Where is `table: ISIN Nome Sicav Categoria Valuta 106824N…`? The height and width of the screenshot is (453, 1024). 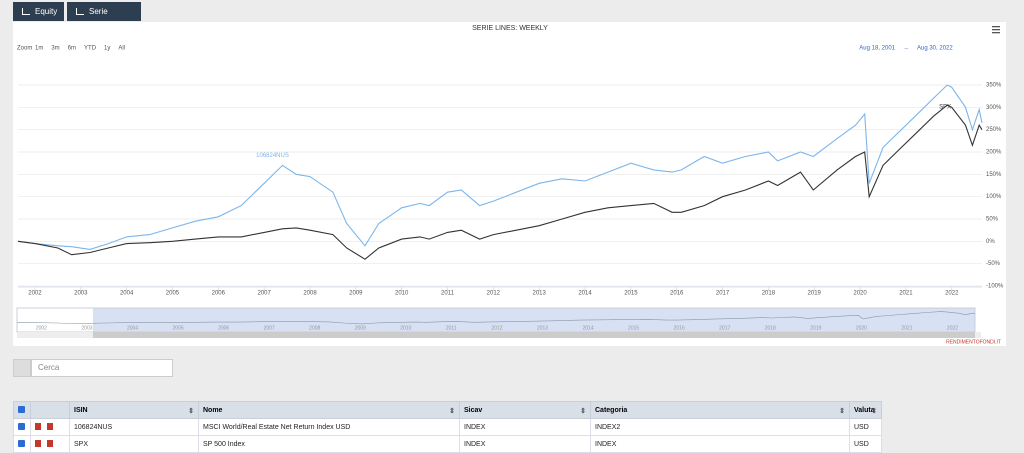
table: ISIN Nome Sicav Categoria Valuta 106824N… is located at coordinates (447, 427).